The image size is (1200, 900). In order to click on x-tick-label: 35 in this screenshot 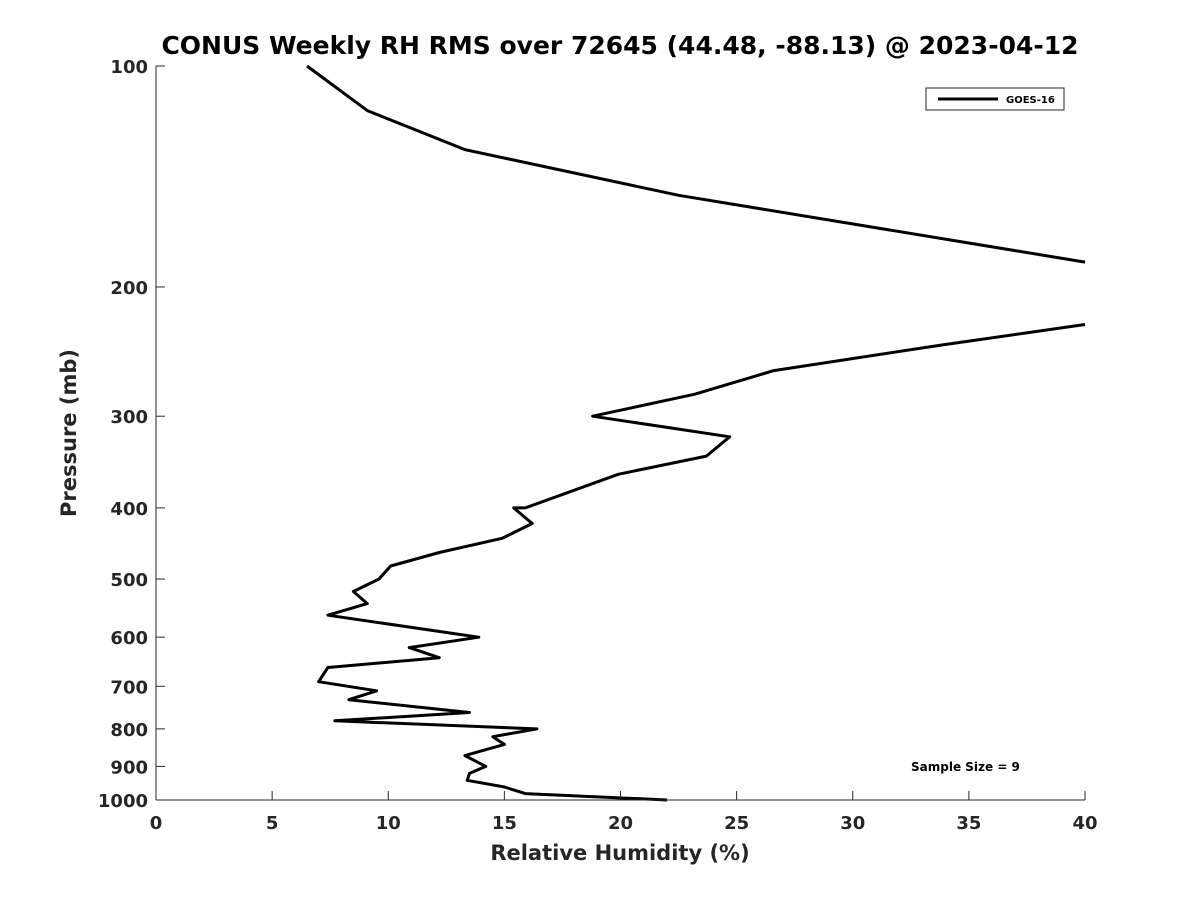, I will do `click(968, 823)`.